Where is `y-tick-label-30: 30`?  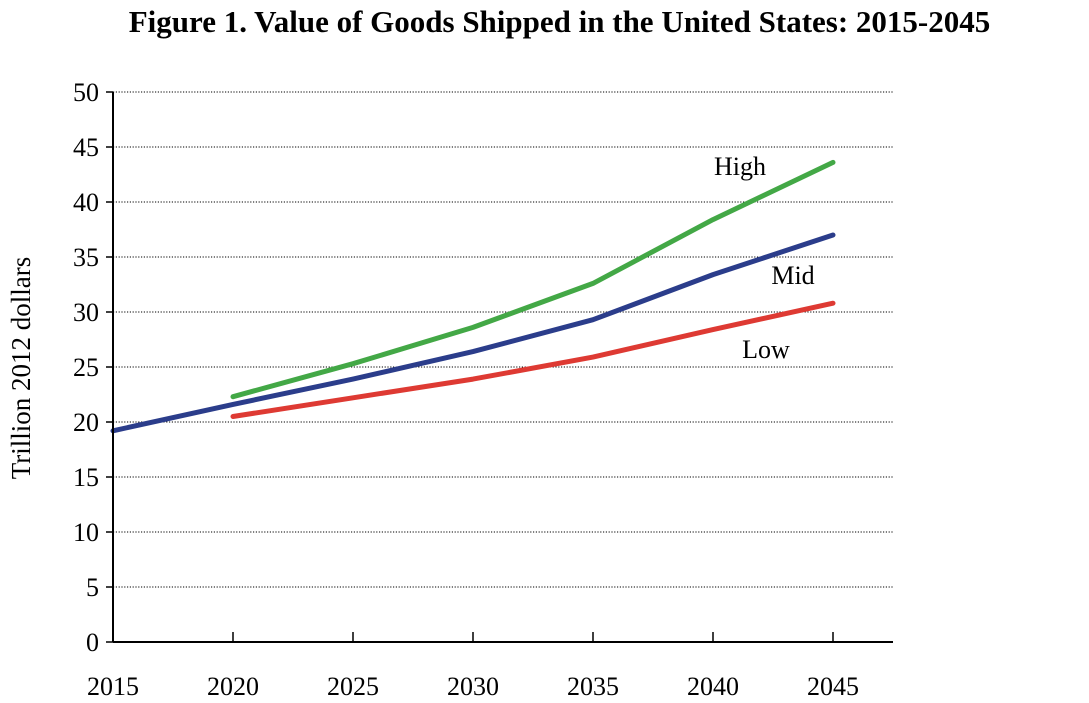 y-tick-label-30: 30 is located at coordinates (86, 312).